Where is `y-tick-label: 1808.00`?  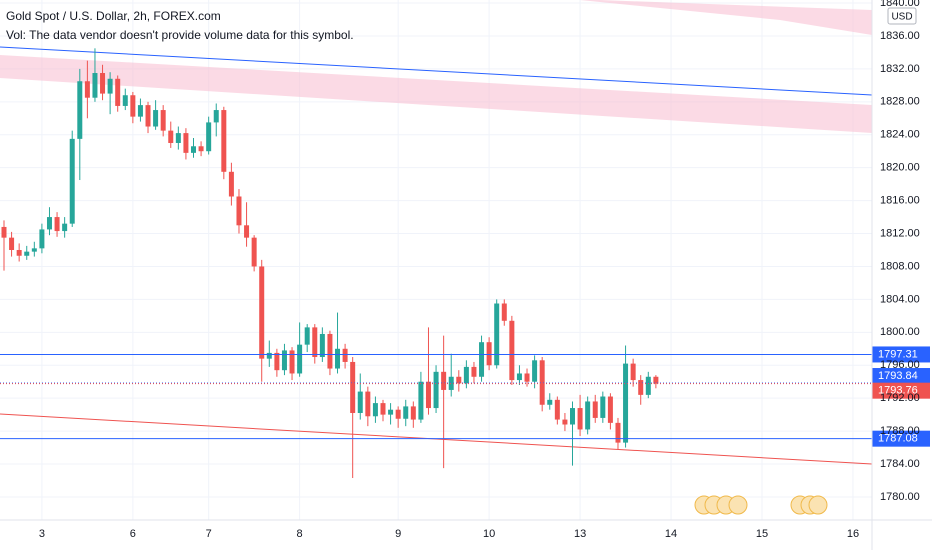
y-tick-label: 1808.00 is located at coordinates (900, 266).